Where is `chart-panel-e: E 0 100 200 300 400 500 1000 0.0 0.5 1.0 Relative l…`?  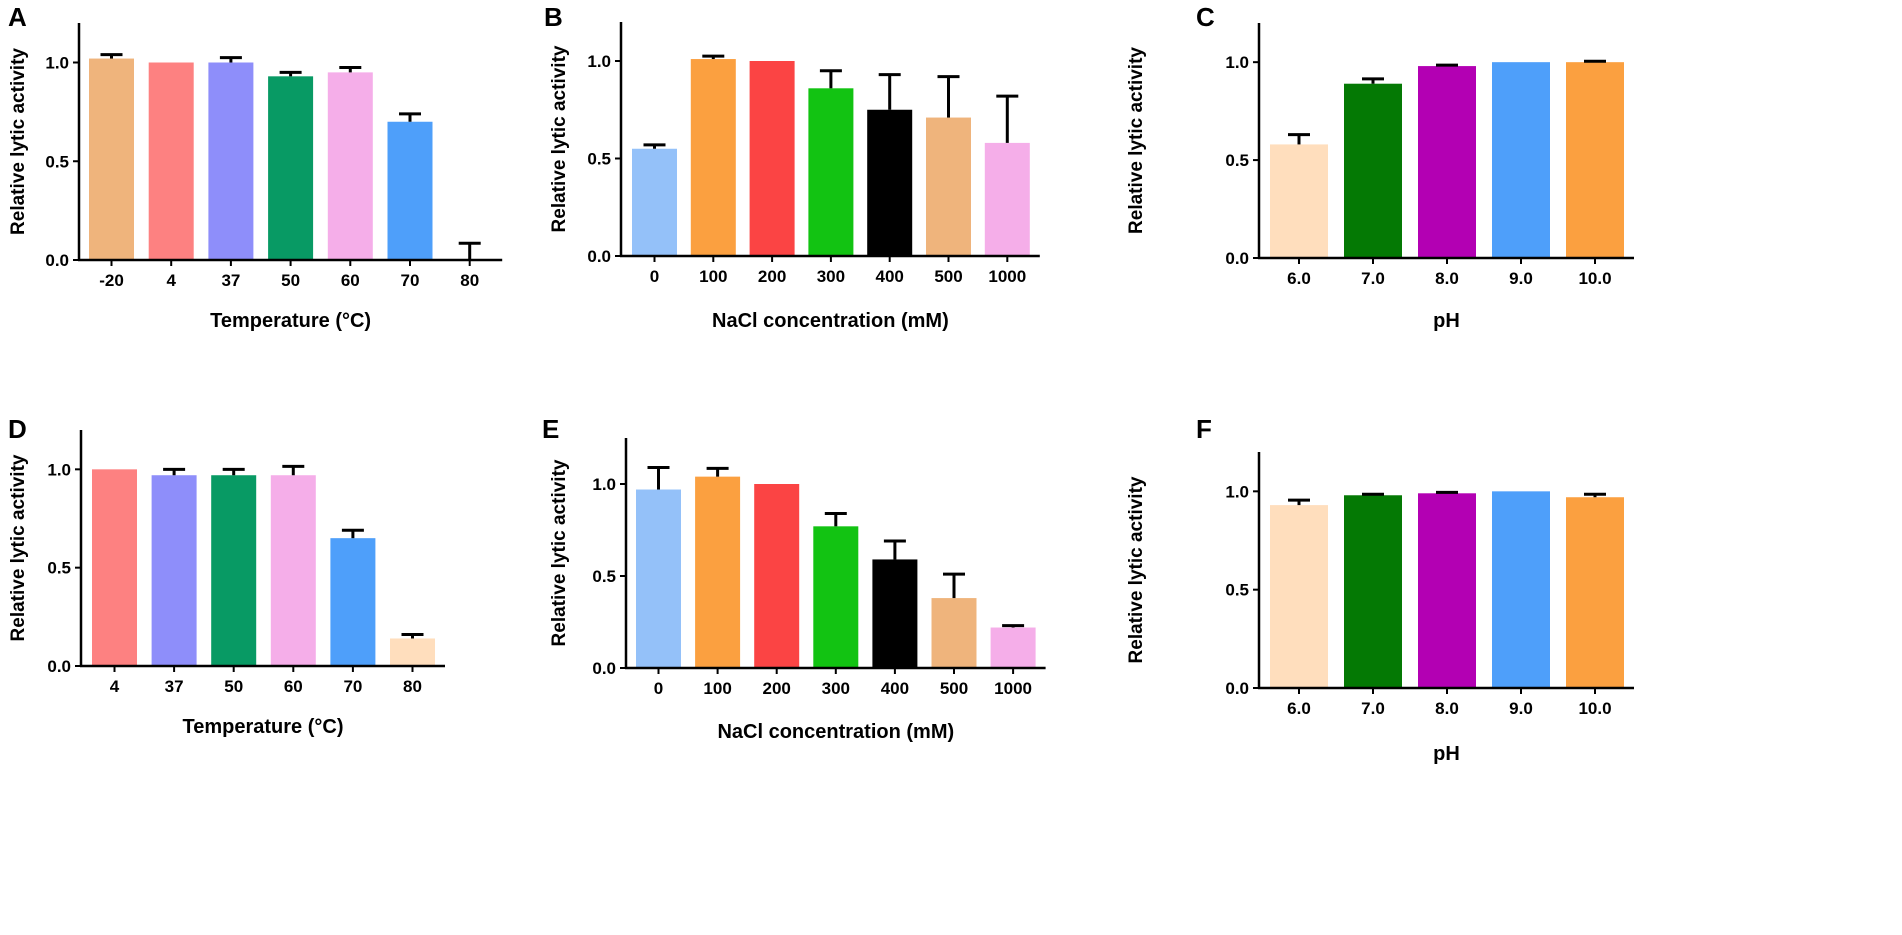 chart-panel-e: E 0 100 200 300 400 500 1000 0.0 0.5 1.0 Relative l… is located at coordinates (794, 578).